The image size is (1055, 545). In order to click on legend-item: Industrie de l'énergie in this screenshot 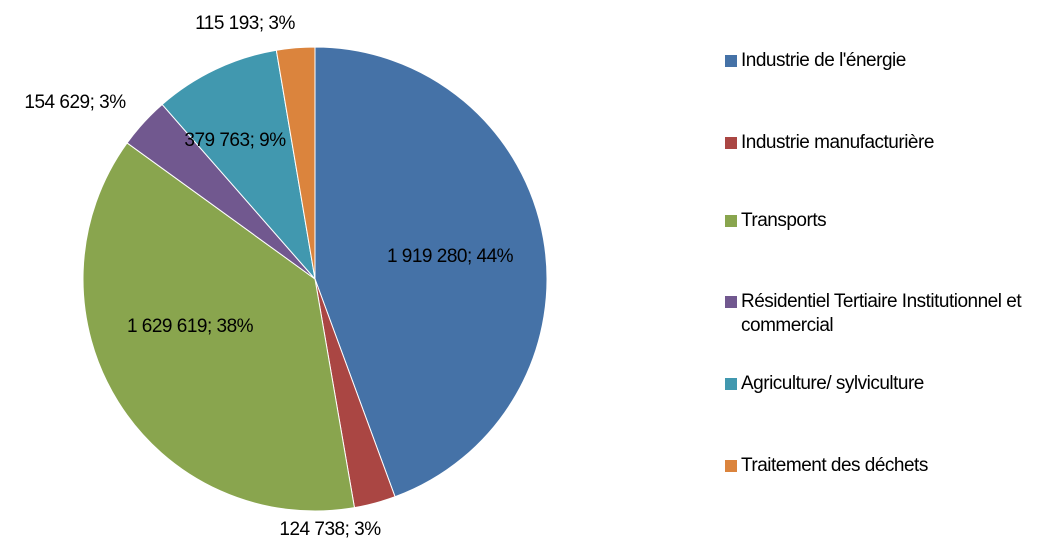, I will do `click(890, 61)`.